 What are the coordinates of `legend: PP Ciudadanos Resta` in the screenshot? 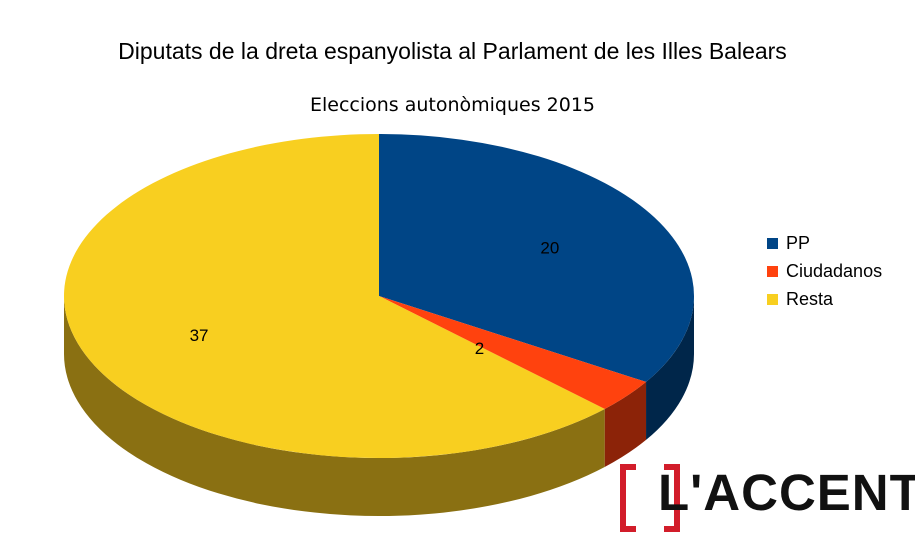 It's located at (824, 271).